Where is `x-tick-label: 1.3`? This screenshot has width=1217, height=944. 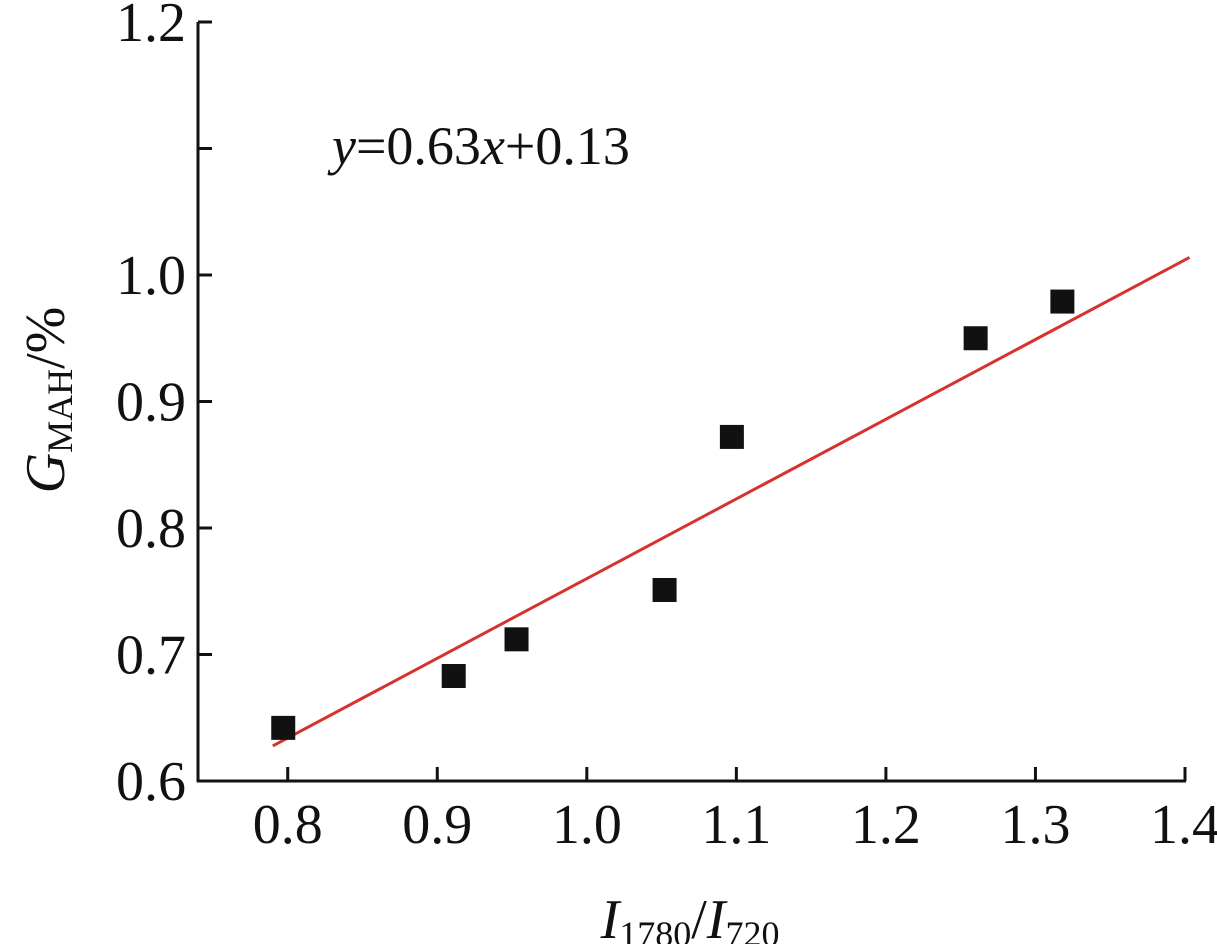
x-tick-label: 1.3 is located at coordinates (1035, 825).